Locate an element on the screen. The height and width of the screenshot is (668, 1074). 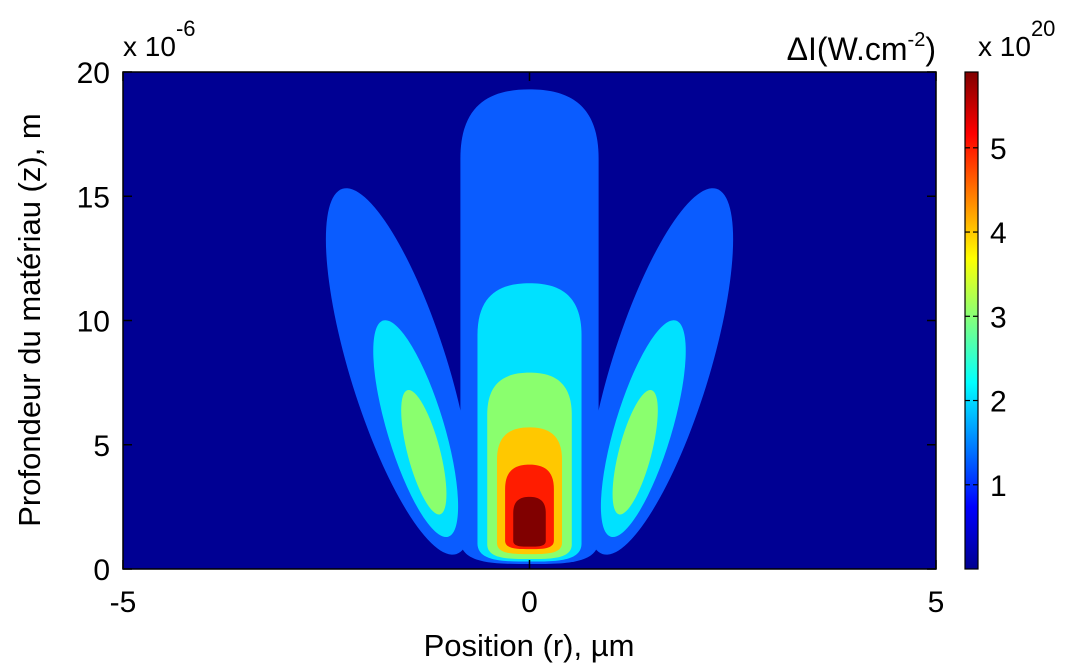
y-tick-label: 5 is located at coordinates (101, 446).